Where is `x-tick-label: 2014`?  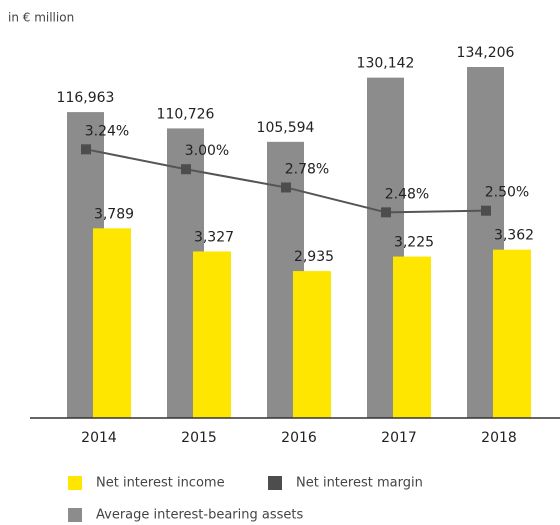 x-tick-label: 2014 is located at coordinates (99, 438).